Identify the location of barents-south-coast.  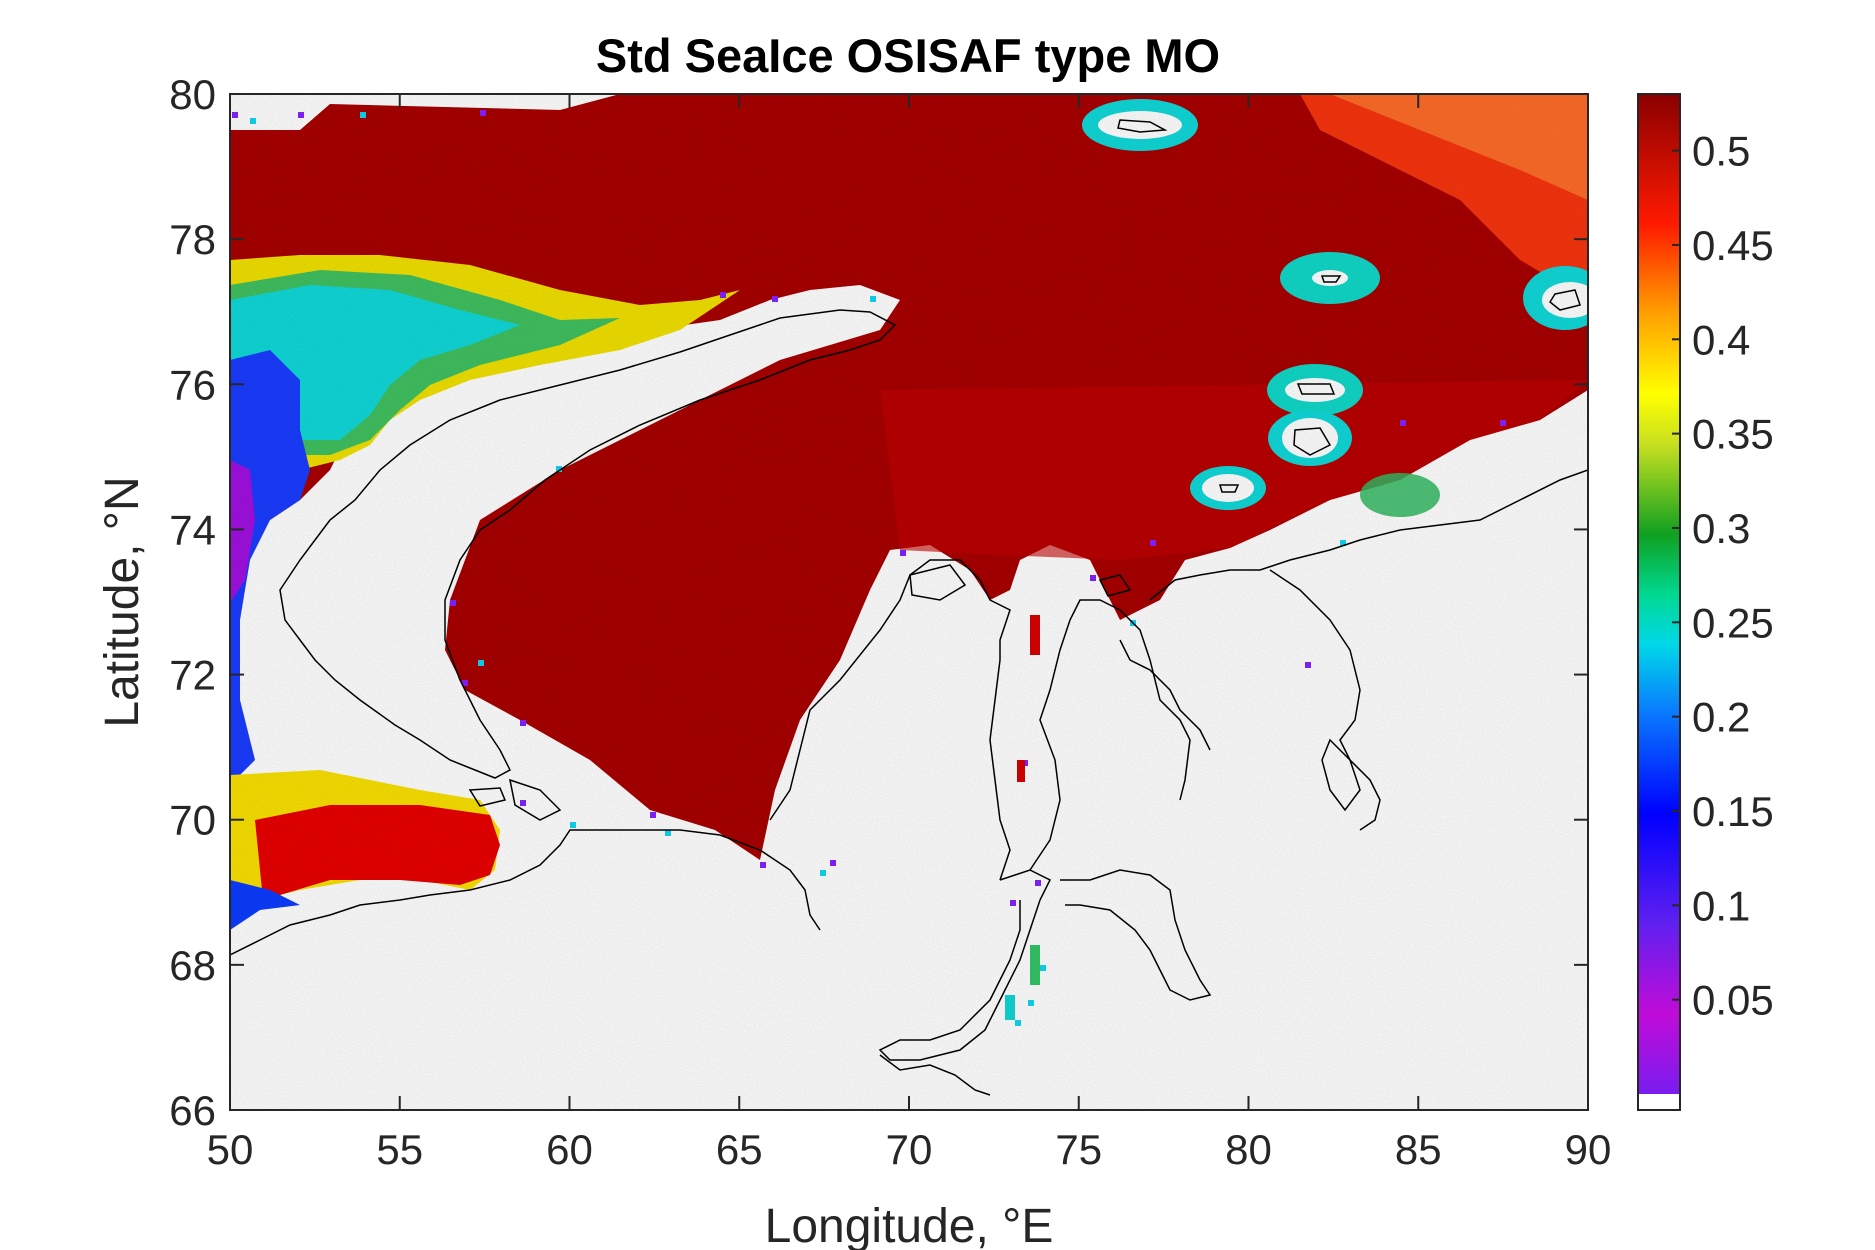
(525, 892).